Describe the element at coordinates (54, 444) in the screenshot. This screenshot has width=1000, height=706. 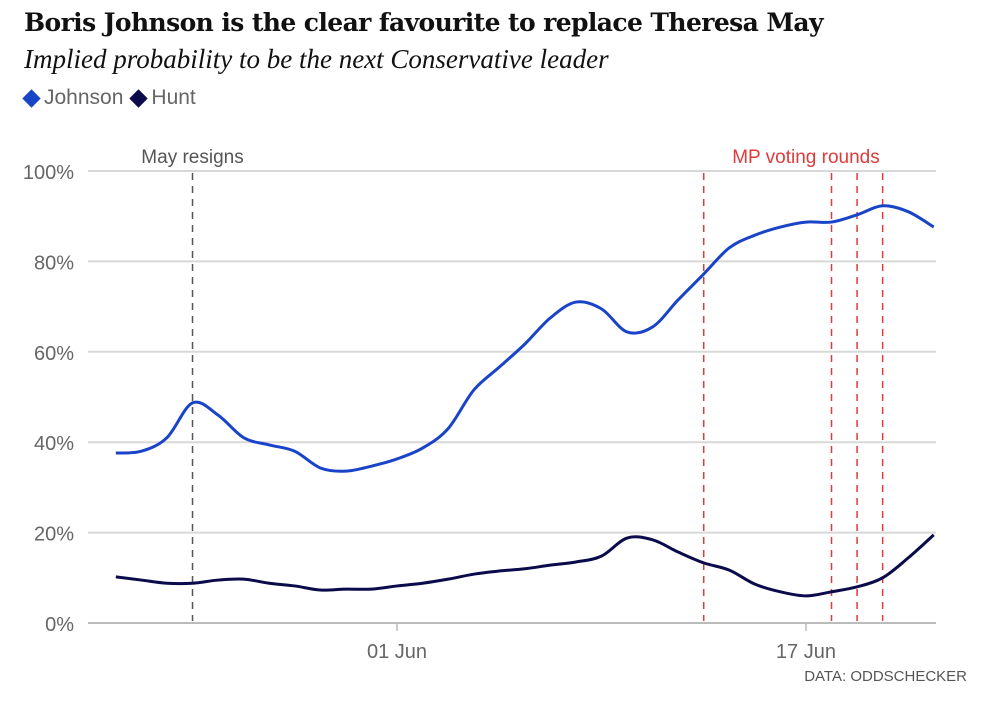
I see `y-tick-label: 40%` at that location.